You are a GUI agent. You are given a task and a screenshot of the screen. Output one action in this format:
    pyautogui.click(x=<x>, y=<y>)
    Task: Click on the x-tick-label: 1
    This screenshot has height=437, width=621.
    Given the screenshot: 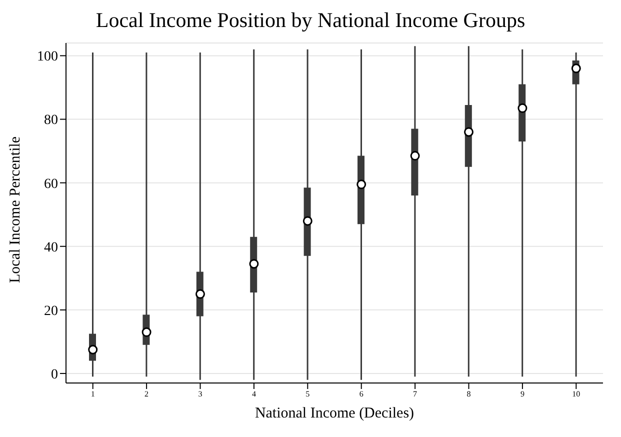 What is the action you would take?
    pyautogui.click(x=92, y=394)
    